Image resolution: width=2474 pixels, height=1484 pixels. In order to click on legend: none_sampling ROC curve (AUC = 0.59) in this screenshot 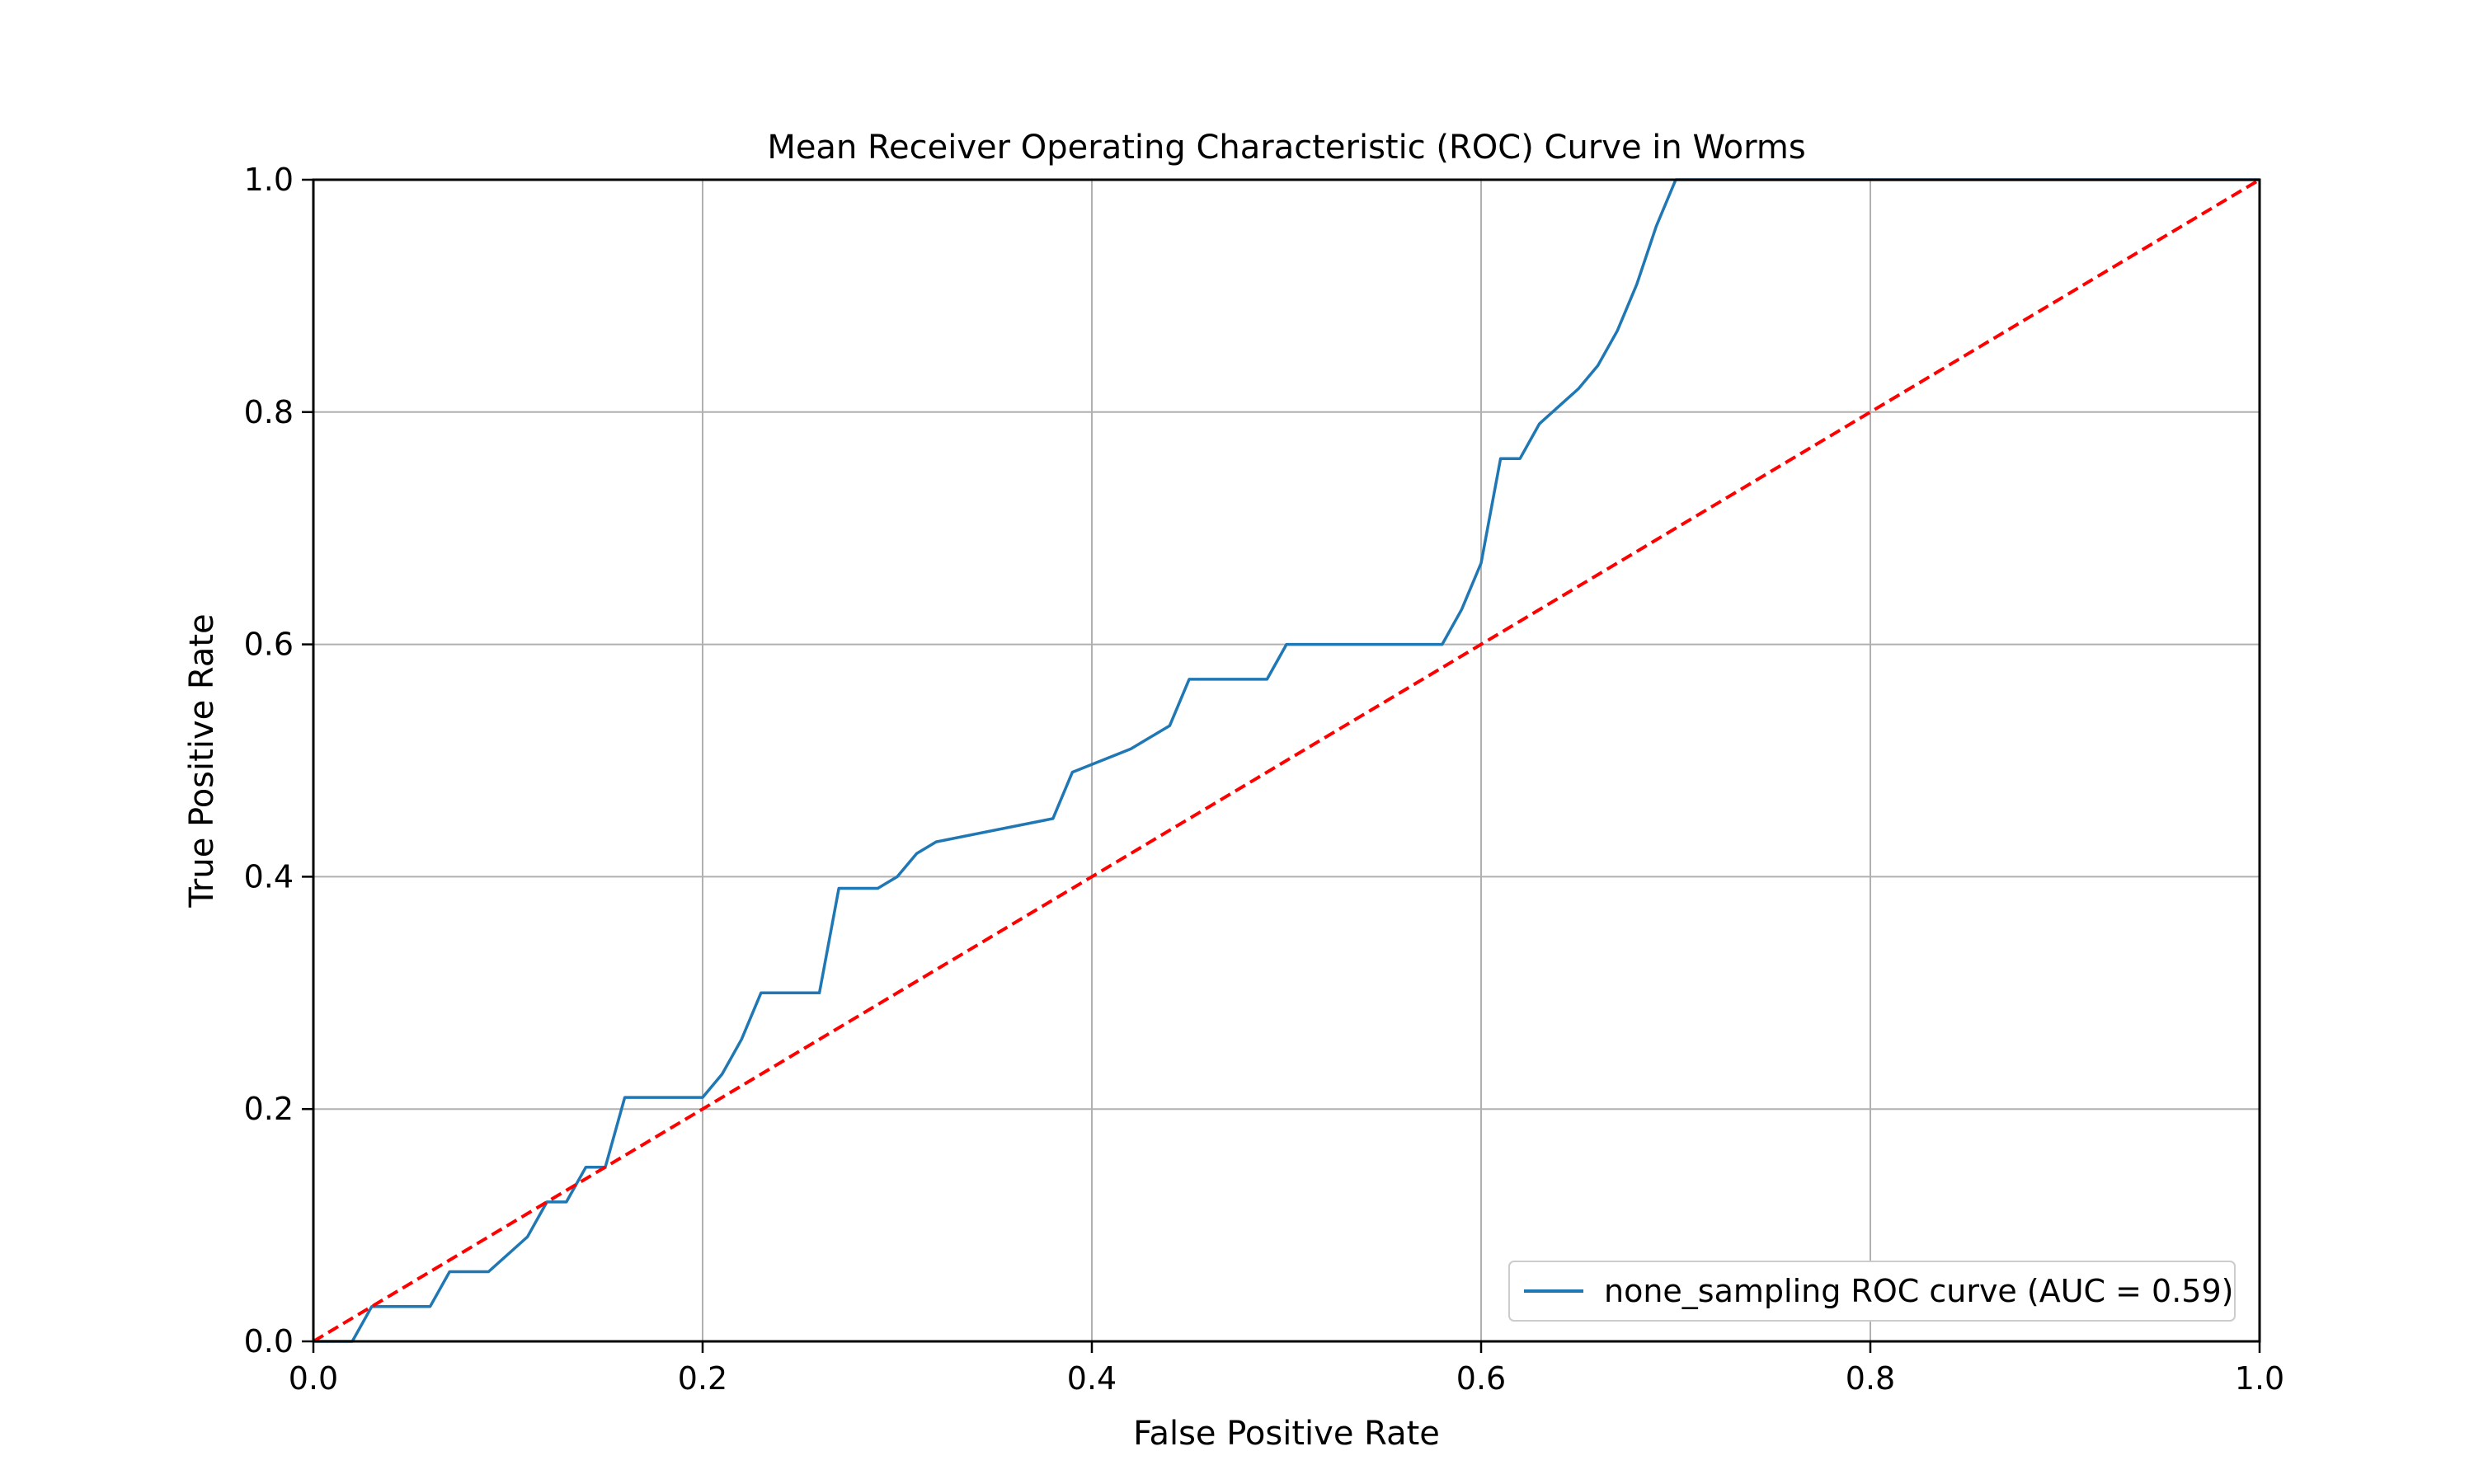, I will do `click(1872, 1291)`.